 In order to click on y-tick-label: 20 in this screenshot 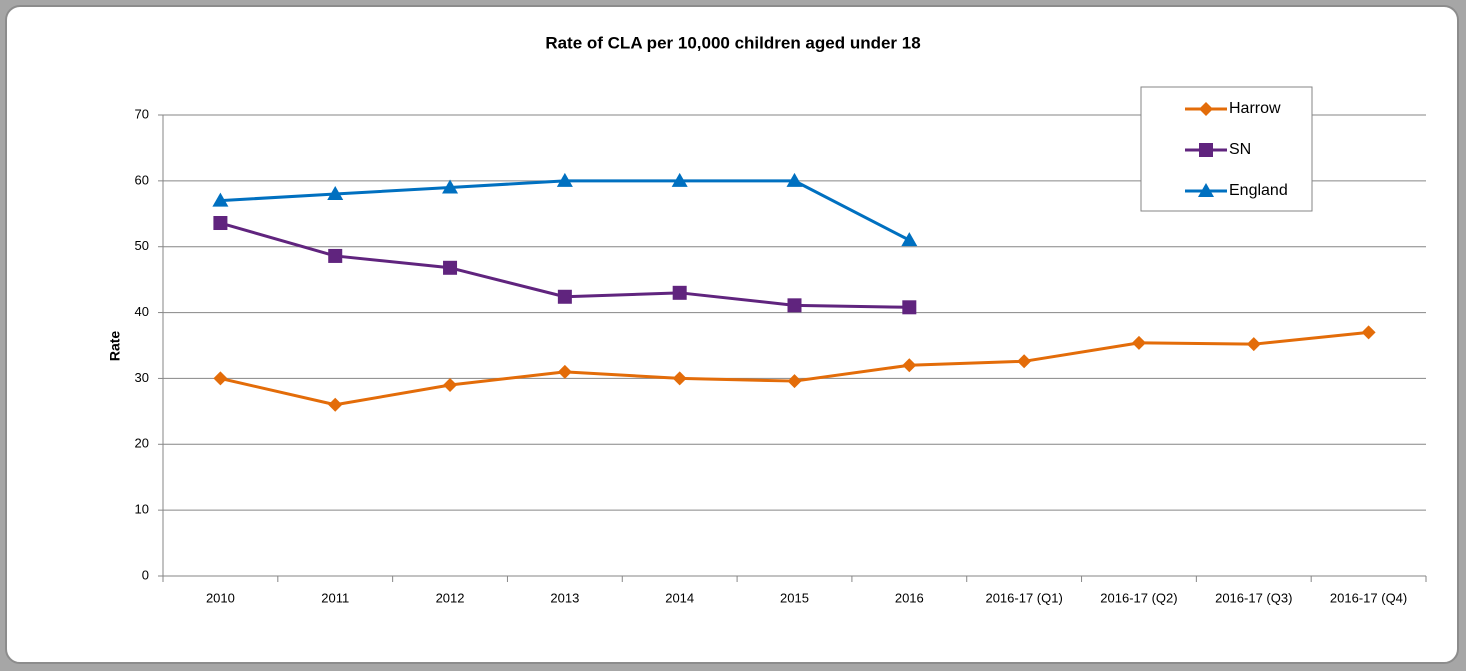, I will do `click(142, 443)`.